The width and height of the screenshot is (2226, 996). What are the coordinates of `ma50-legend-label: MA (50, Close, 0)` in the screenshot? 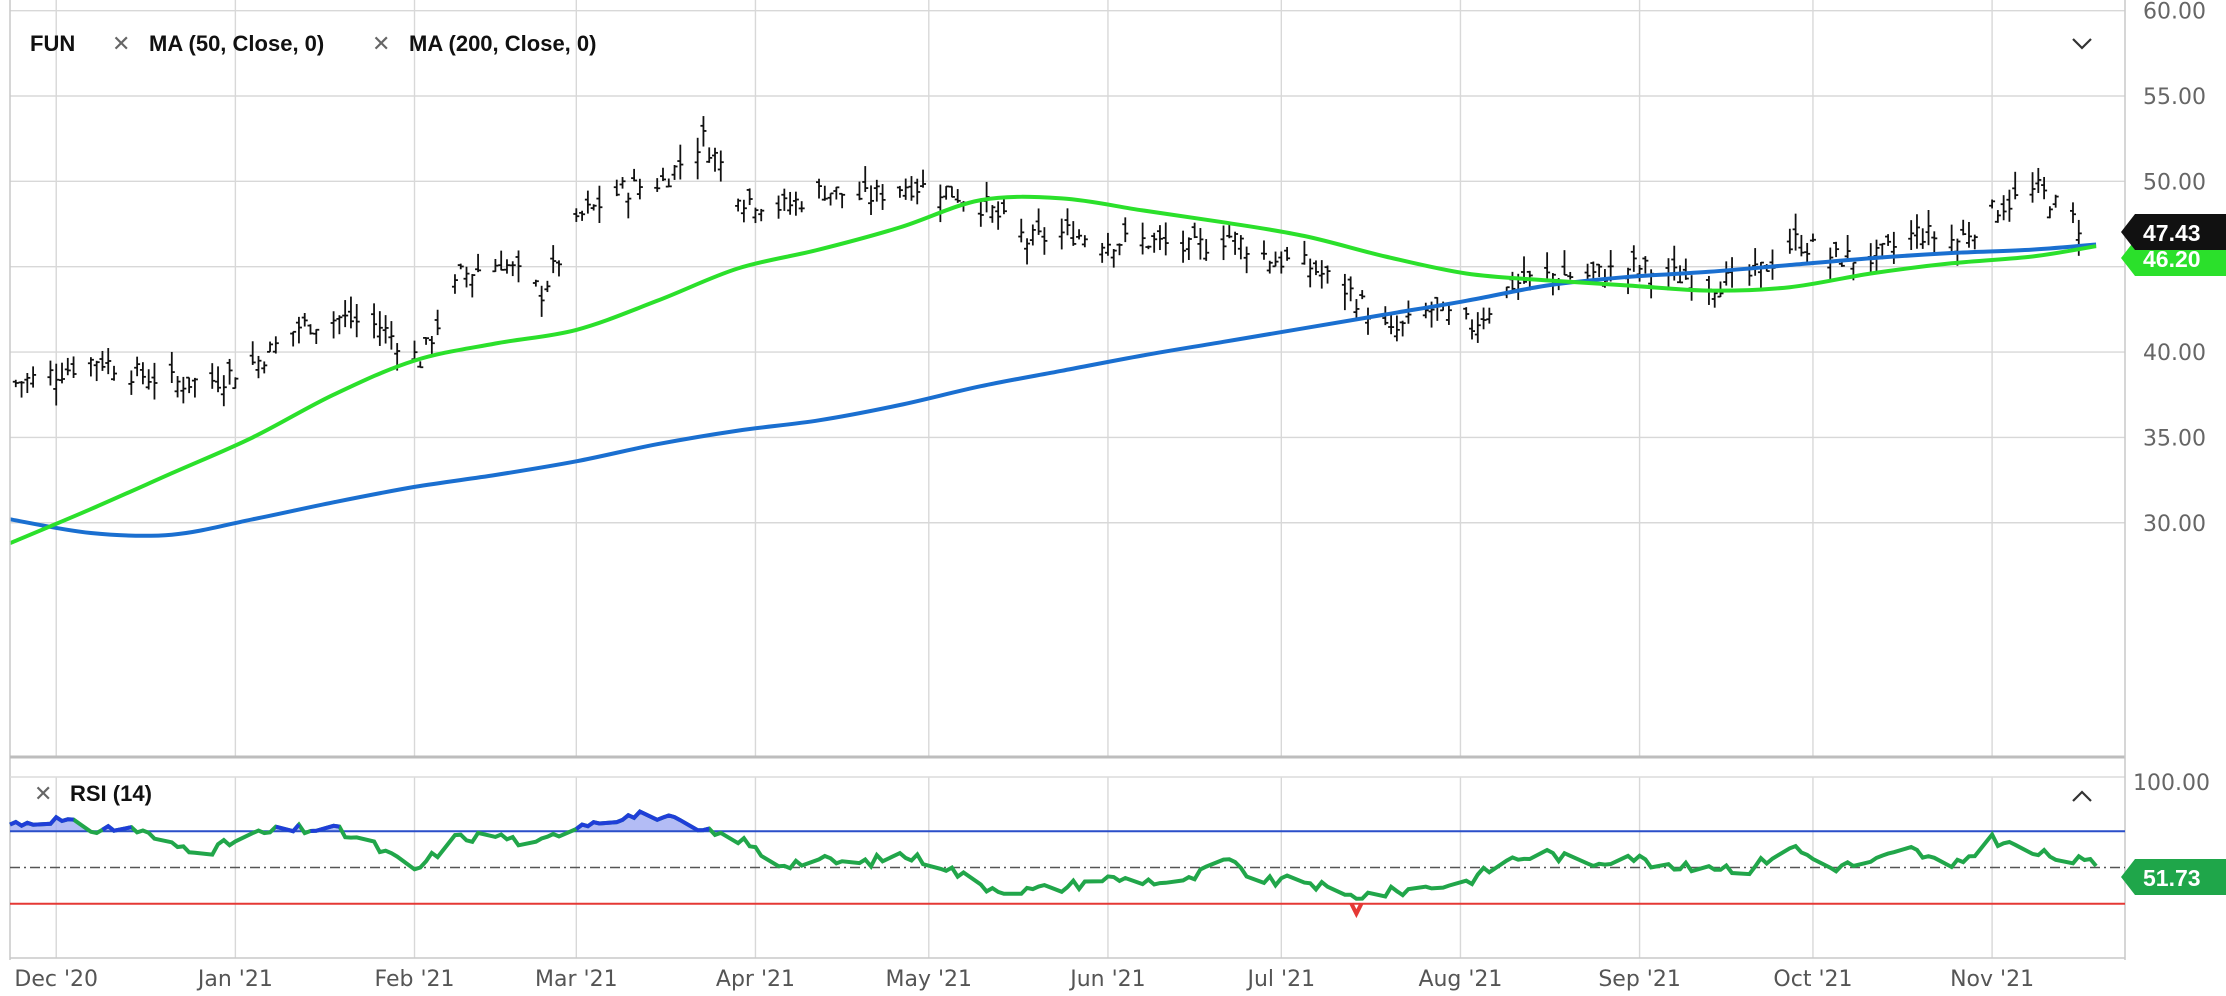 It's located at (236, 43).